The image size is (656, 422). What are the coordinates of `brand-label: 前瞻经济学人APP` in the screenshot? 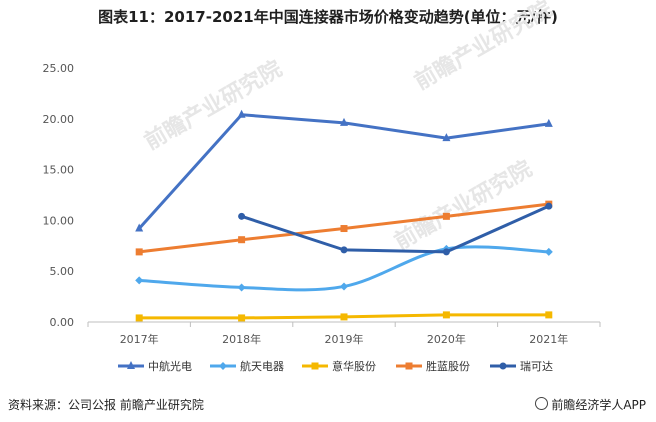 It's located at (590, 404).